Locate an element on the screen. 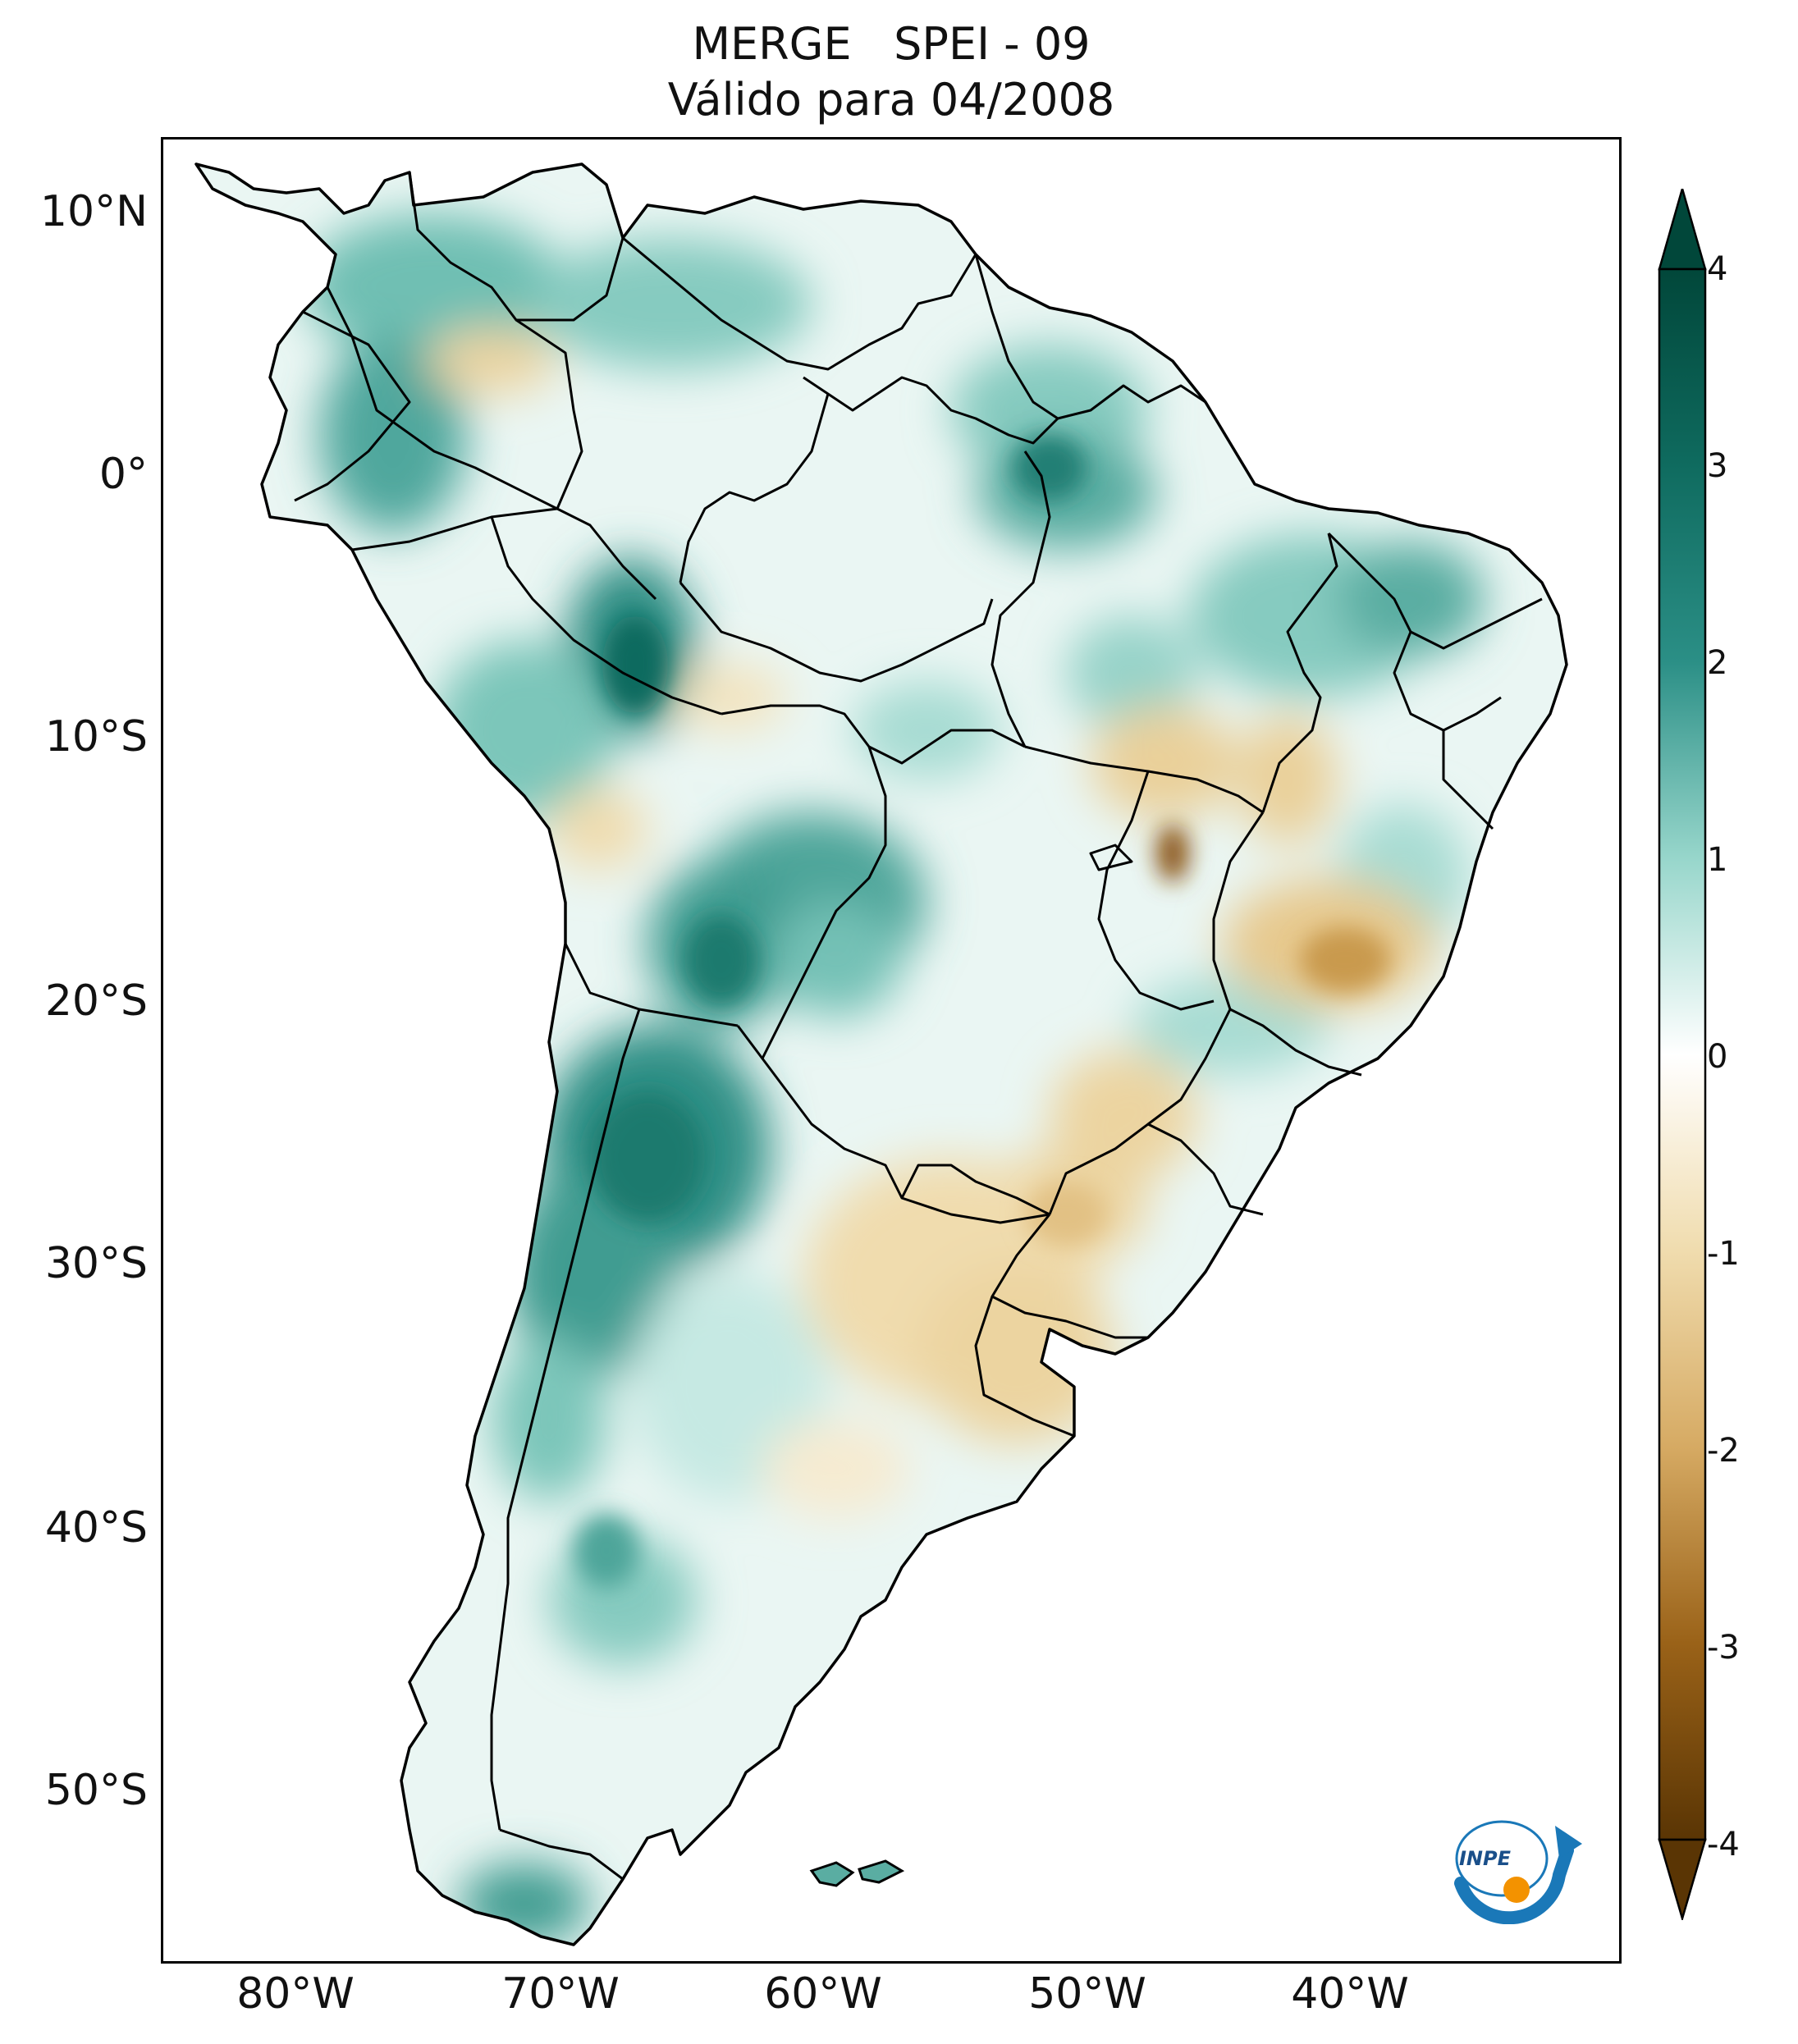 This screenshot has height=2044, width=1798. colorbar-tick-2: 2 is located at coordinates (1717, 663).